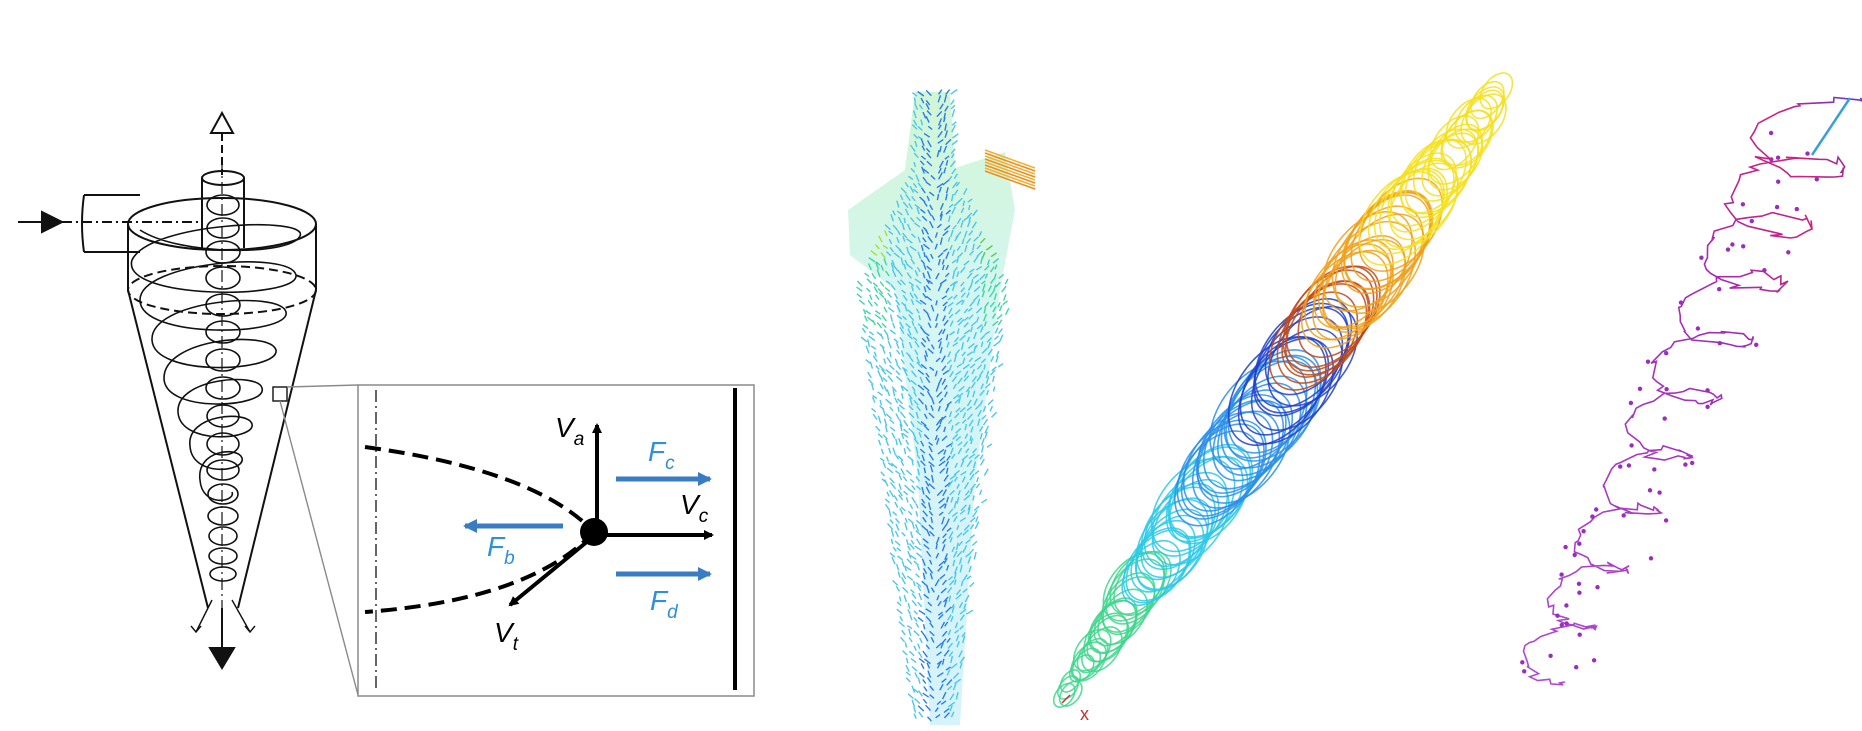 Image resolution: width=1862 pixels, height=731 pixels. What do you see at coordinates (1010, 180) in the screenshot?
I see `inlet-jet-arrow` at bounding box center [1010, 180].